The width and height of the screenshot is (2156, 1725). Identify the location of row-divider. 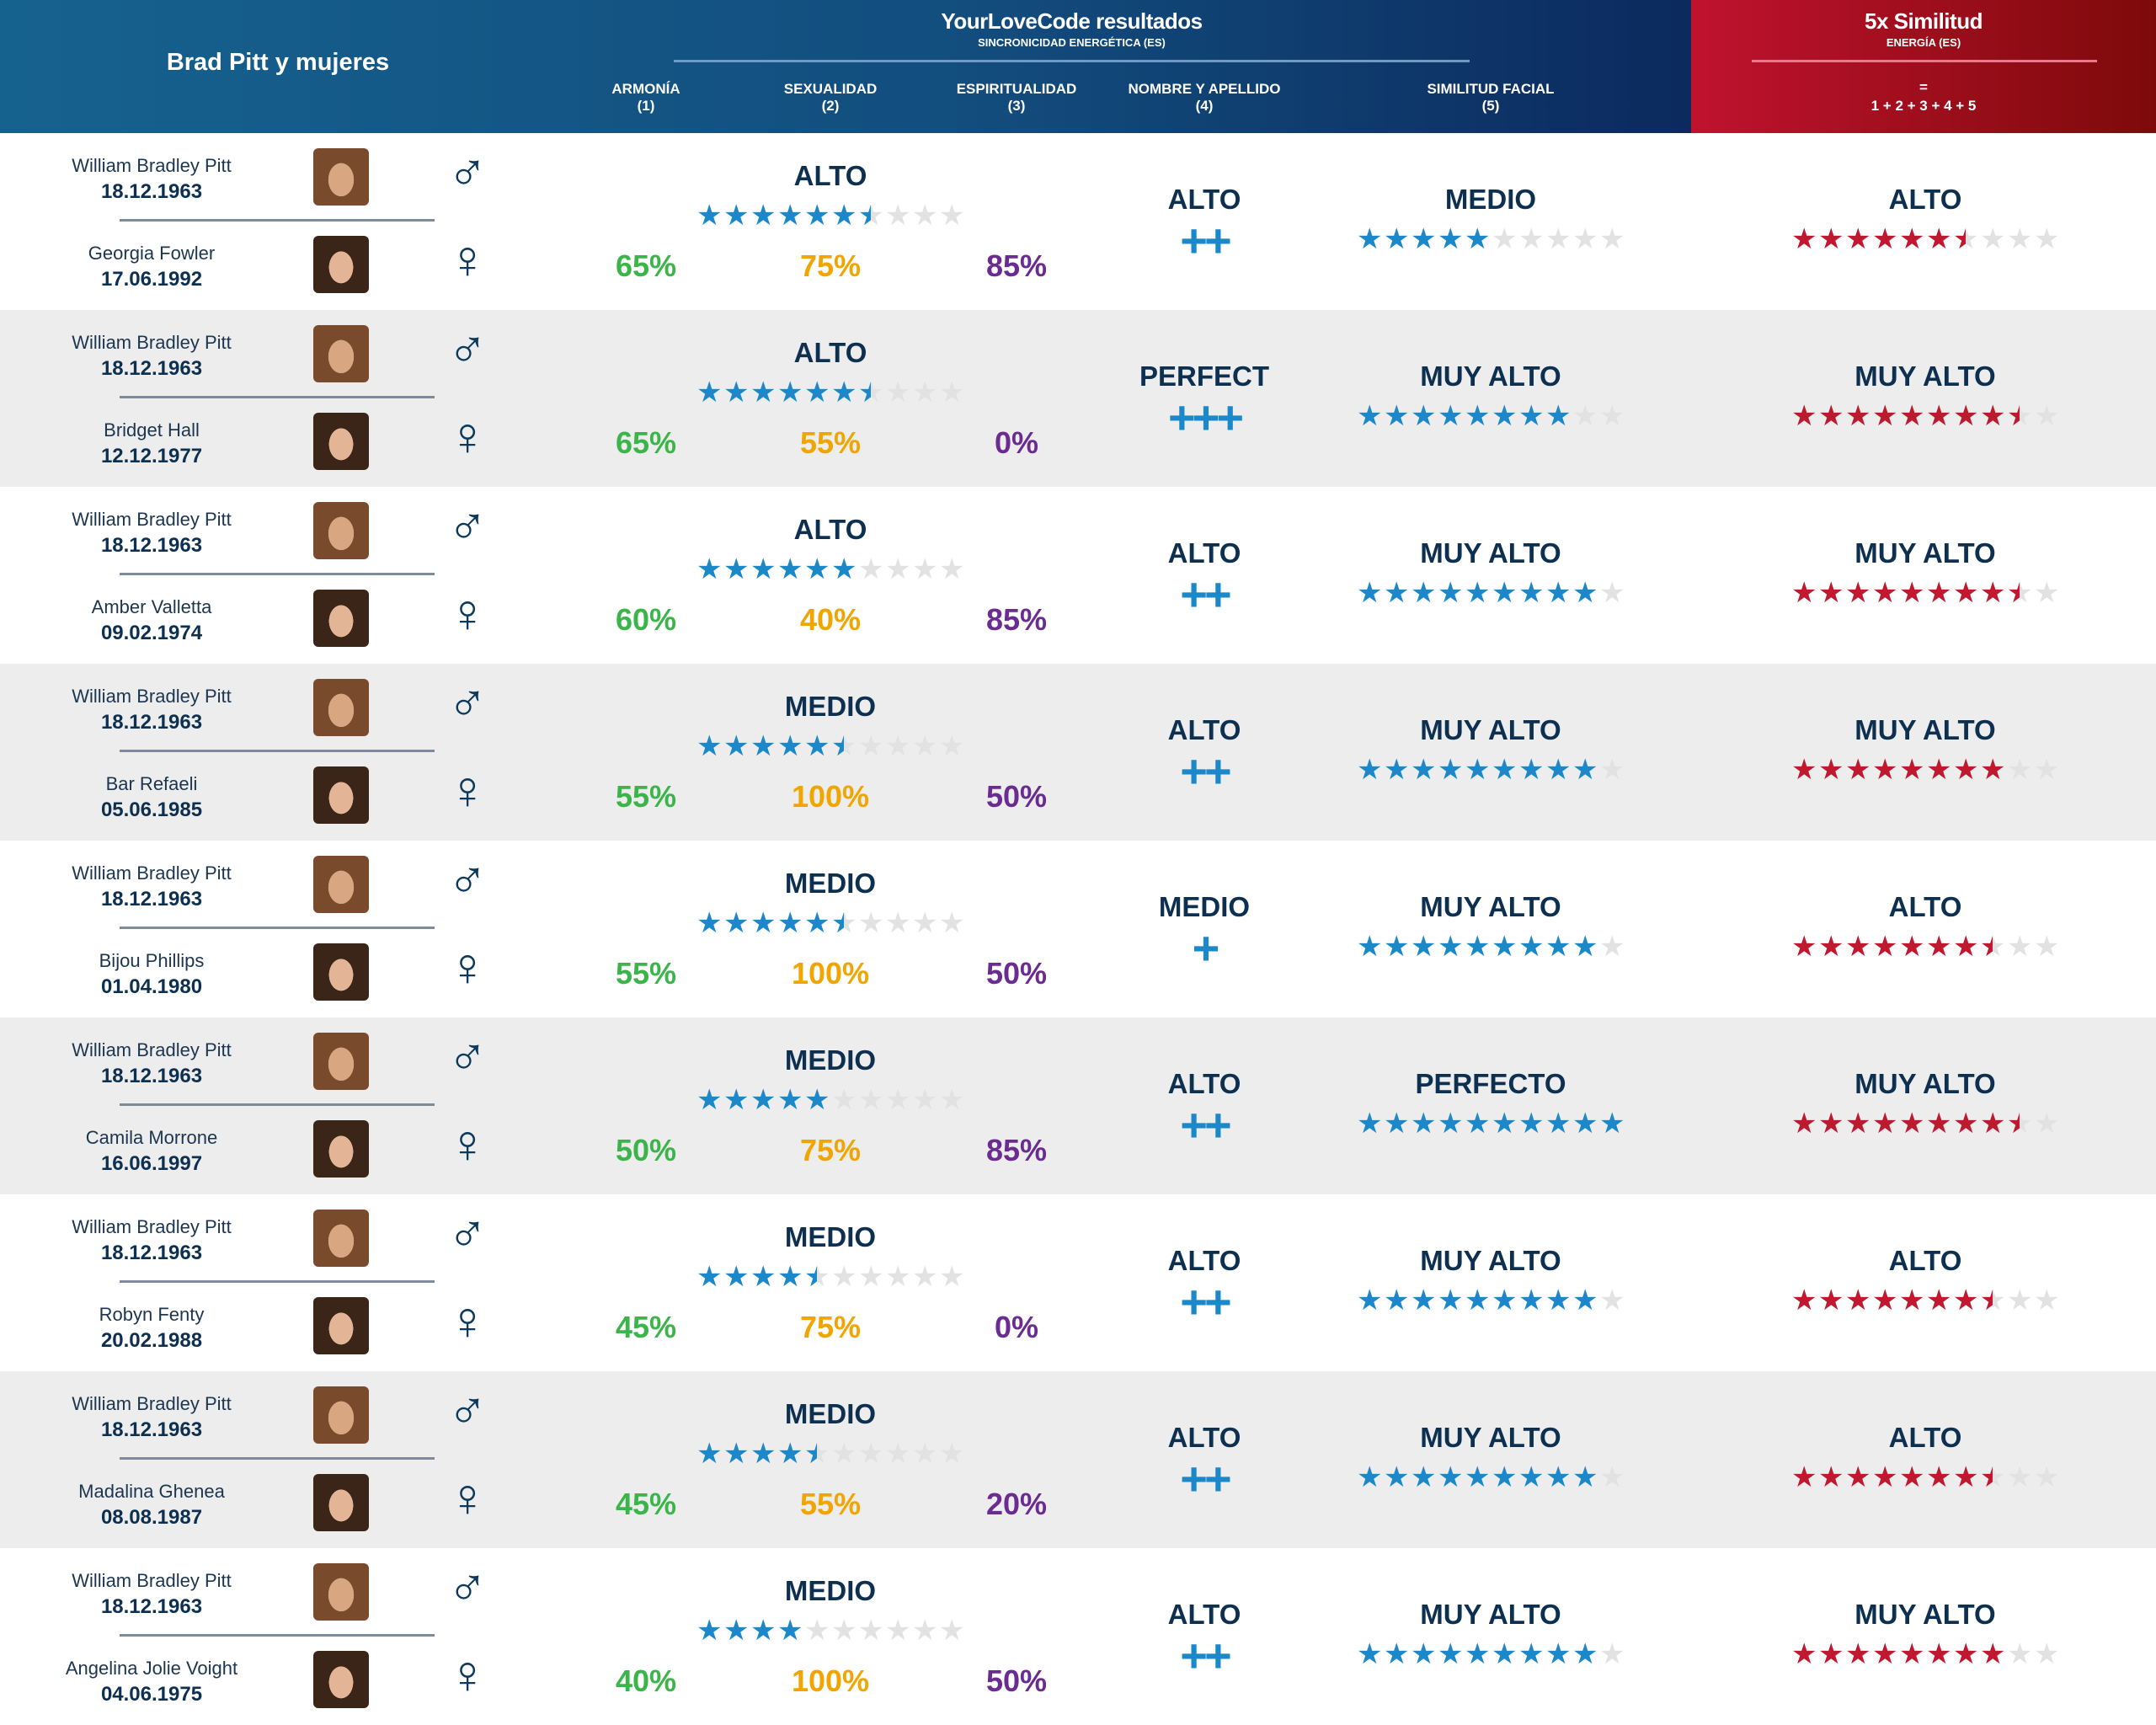
(277, 928).